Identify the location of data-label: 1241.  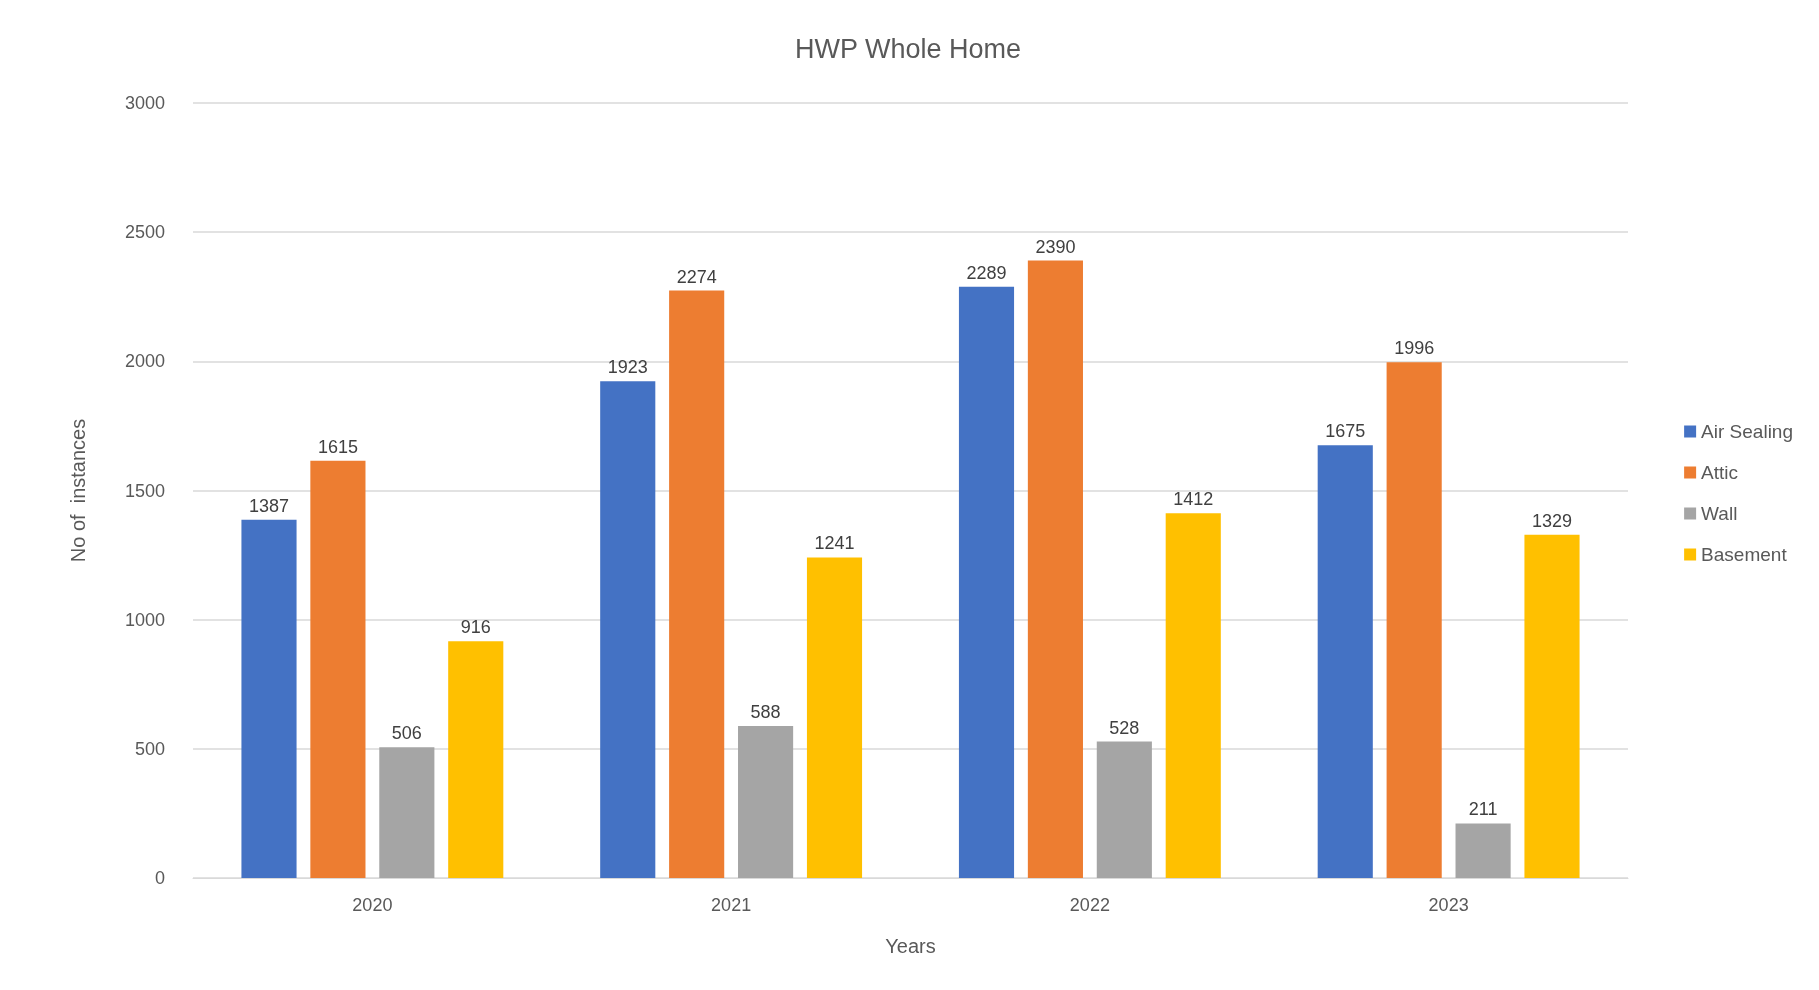
(834, 543).